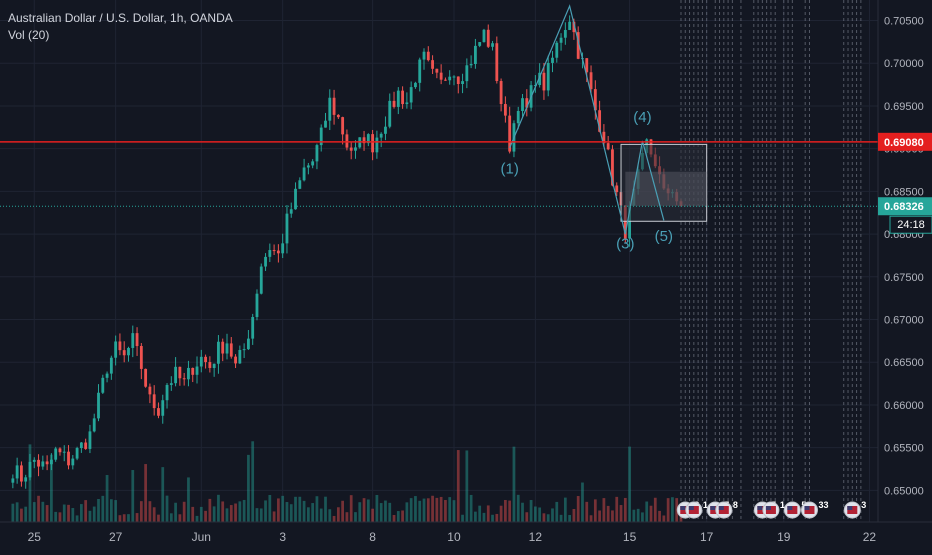 The image size is (932, 555). Describe the element at coordinates (823, 505) in the screenshot. I see `event-count: 33` at that location.